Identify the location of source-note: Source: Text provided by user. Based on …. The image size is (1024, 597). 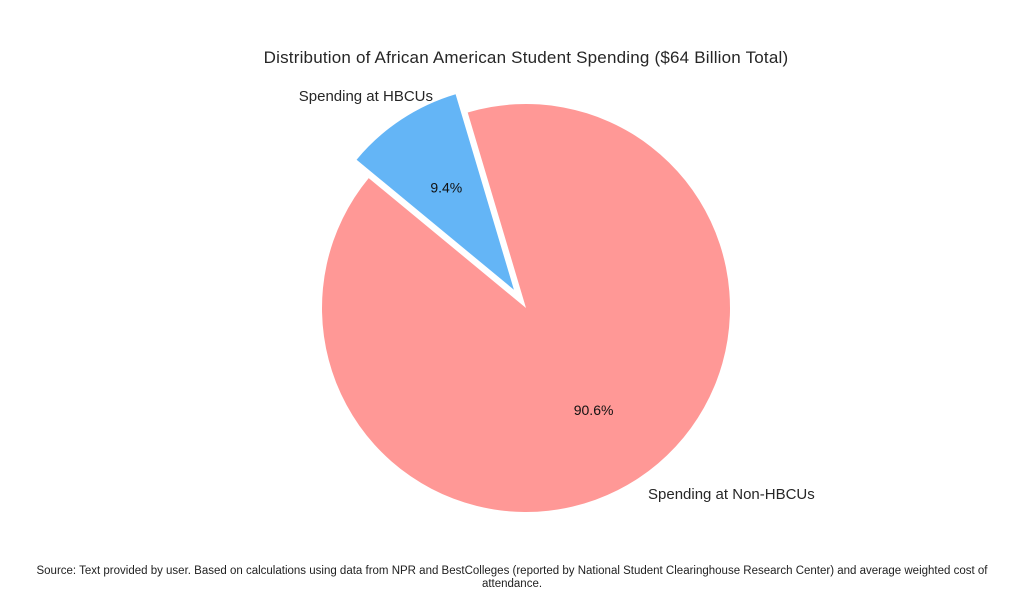
(512, 577).